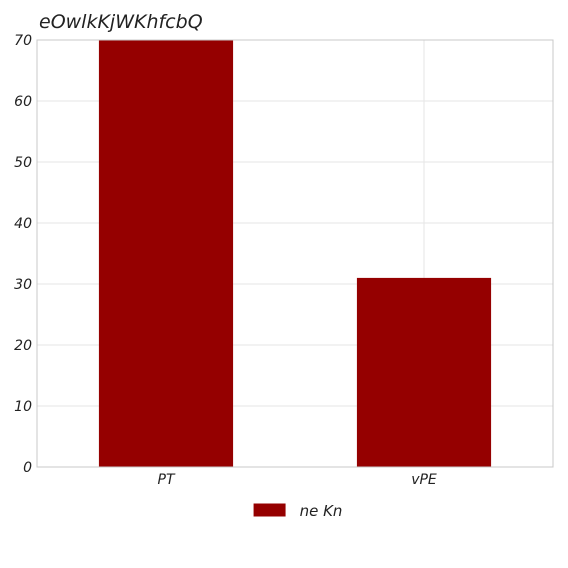 This screenshot has height=568, width=568. What do you see at coordinates (23, 254) in the screenshot?
I see `y-axis-ticks: 0 10 20 30 40 50 60 70` at bounding box center [23, 254].